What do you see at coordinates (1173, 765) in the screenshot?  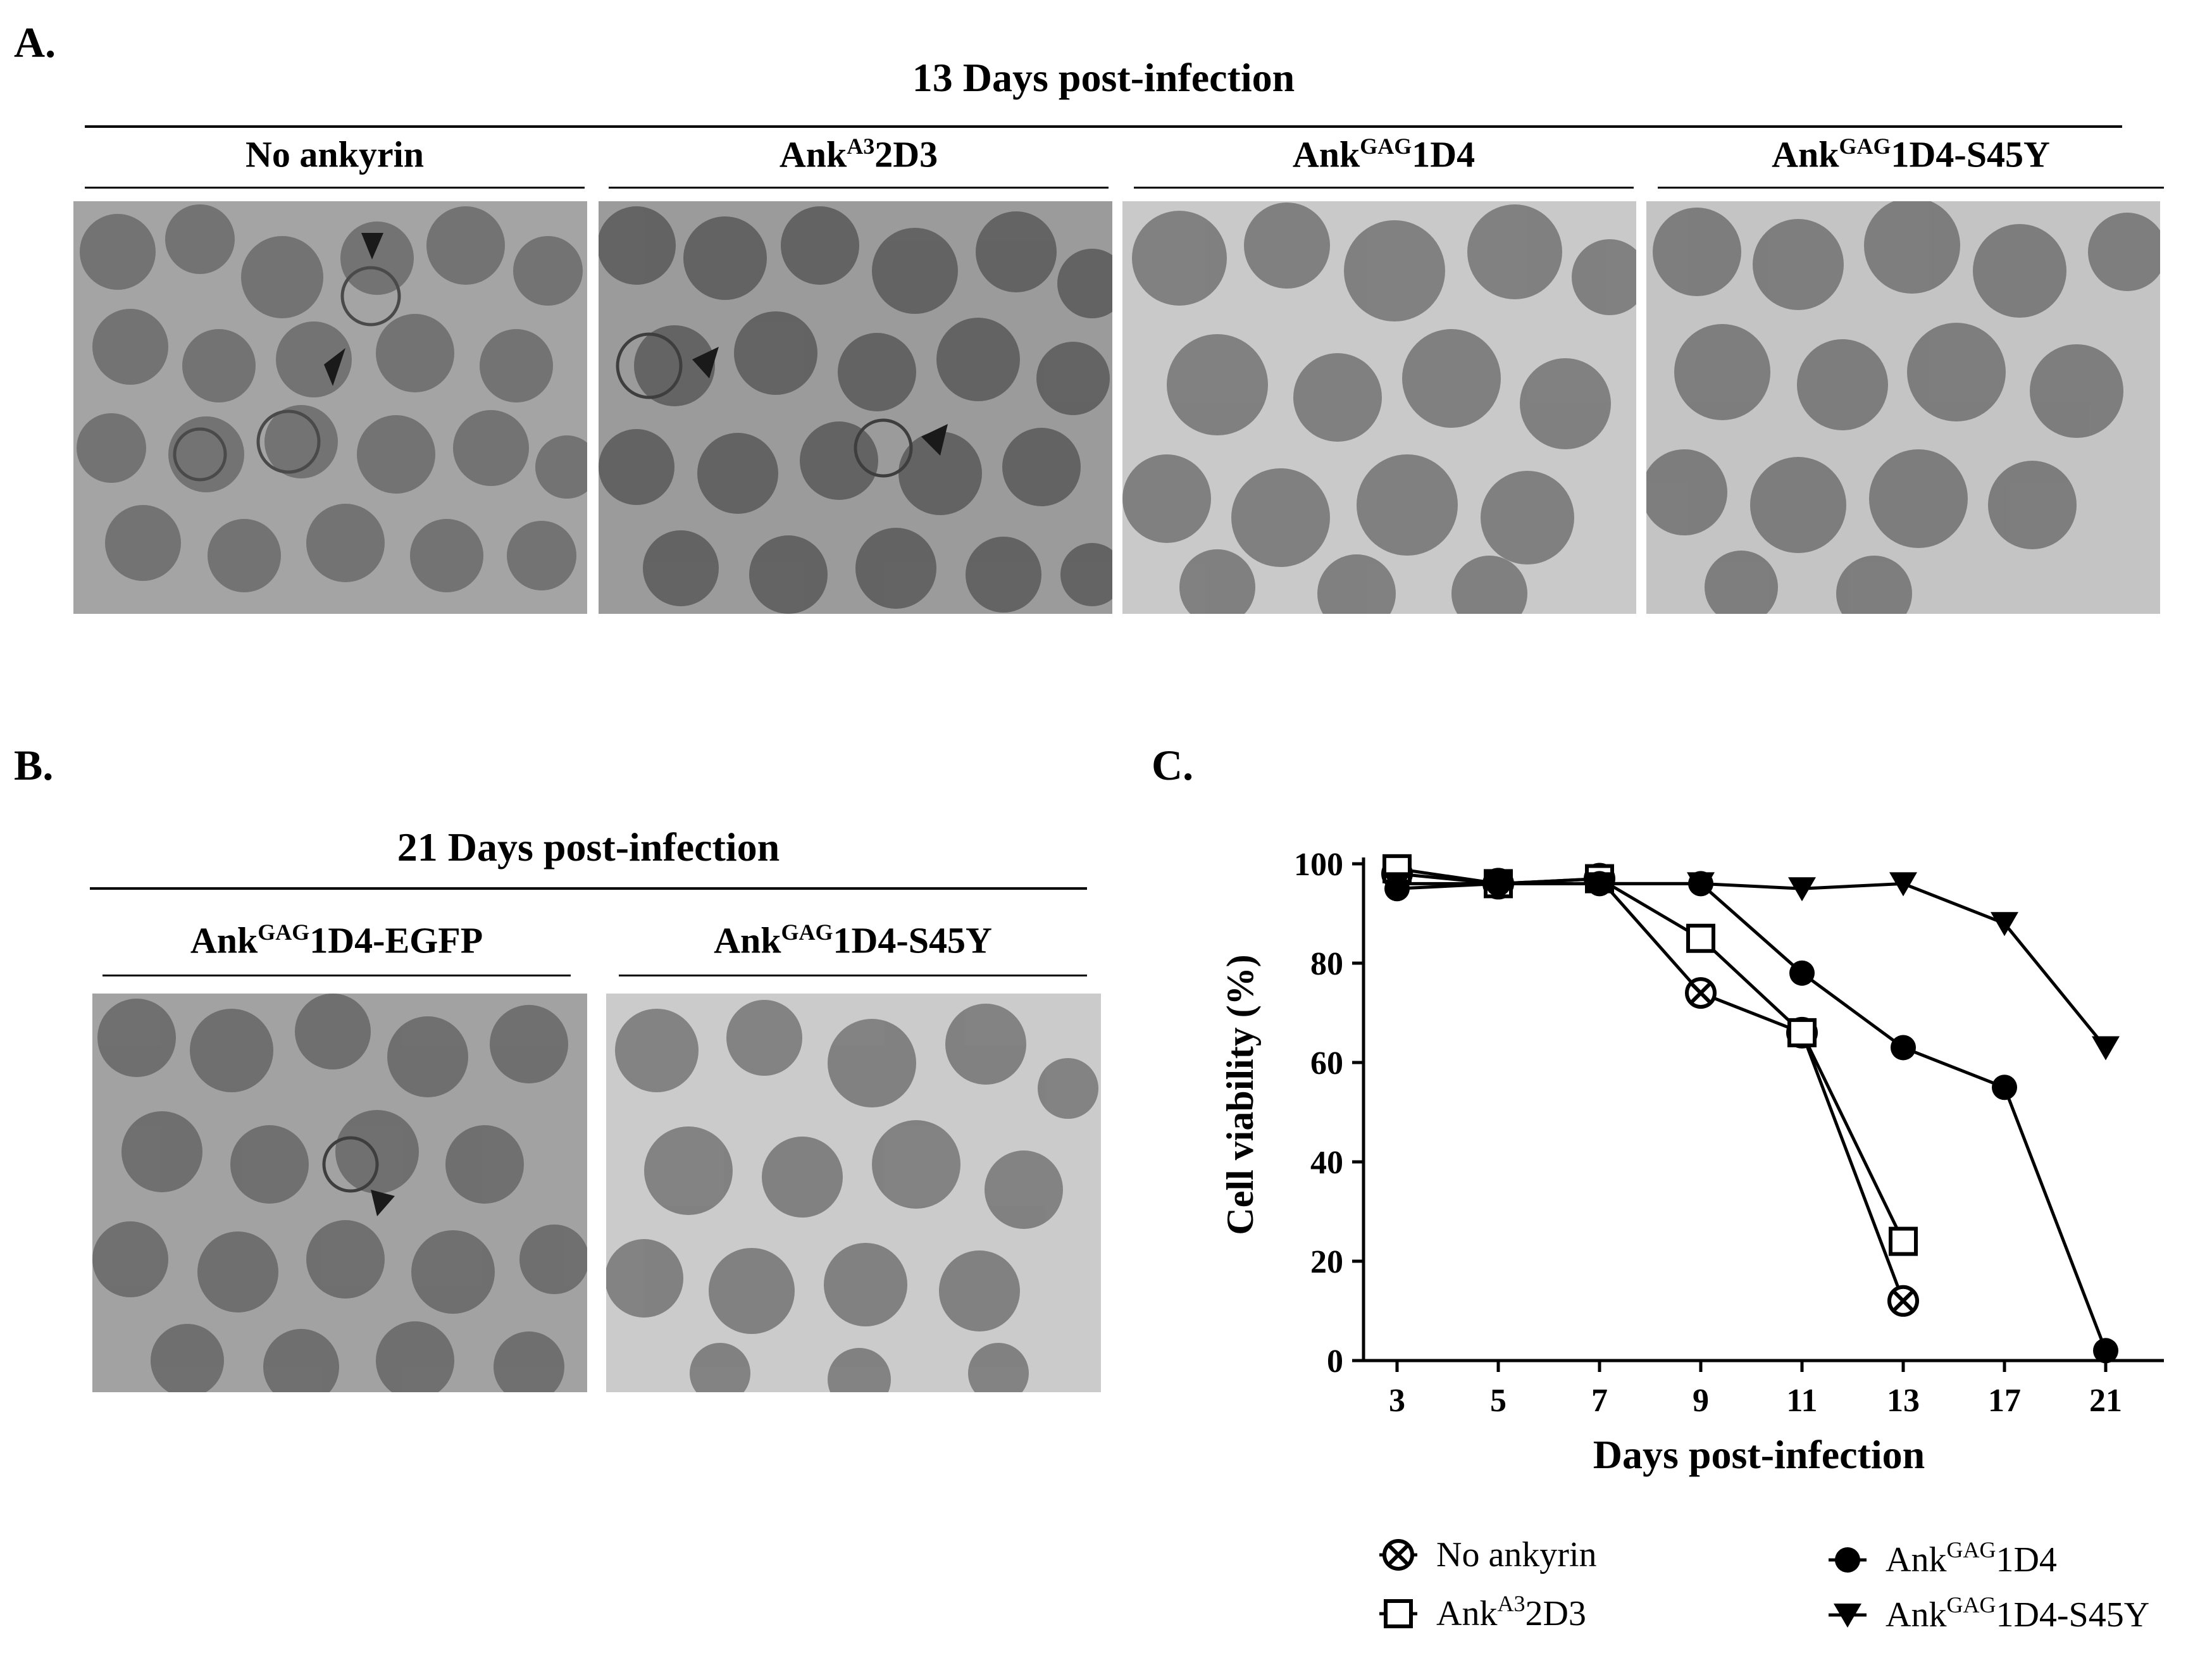 I see `panel-c-letter: C.` at bounding box center [1173, 765].